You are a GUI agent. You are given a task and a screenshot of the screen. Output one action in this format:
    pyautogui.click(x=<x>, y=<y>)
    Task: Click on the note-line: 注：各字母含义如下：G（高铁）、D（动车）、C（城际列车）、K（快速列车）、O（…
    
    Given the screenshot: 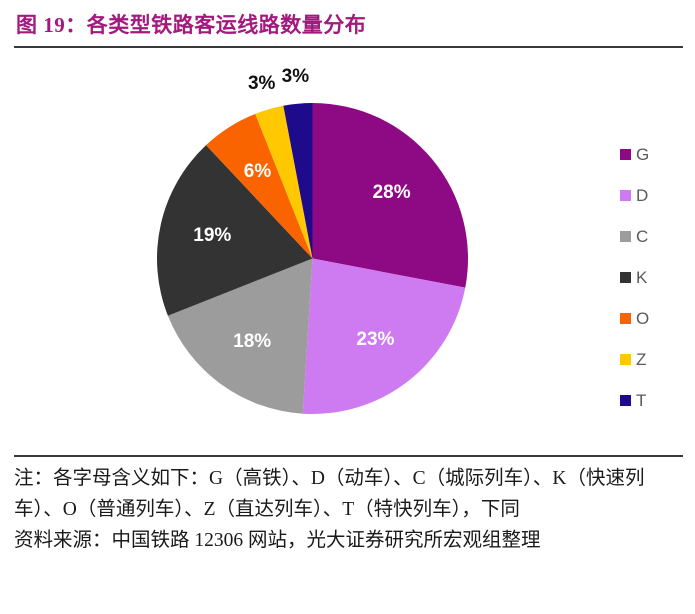 What is the action you would take?
    pyautogui.click(x=329, y=494)
    